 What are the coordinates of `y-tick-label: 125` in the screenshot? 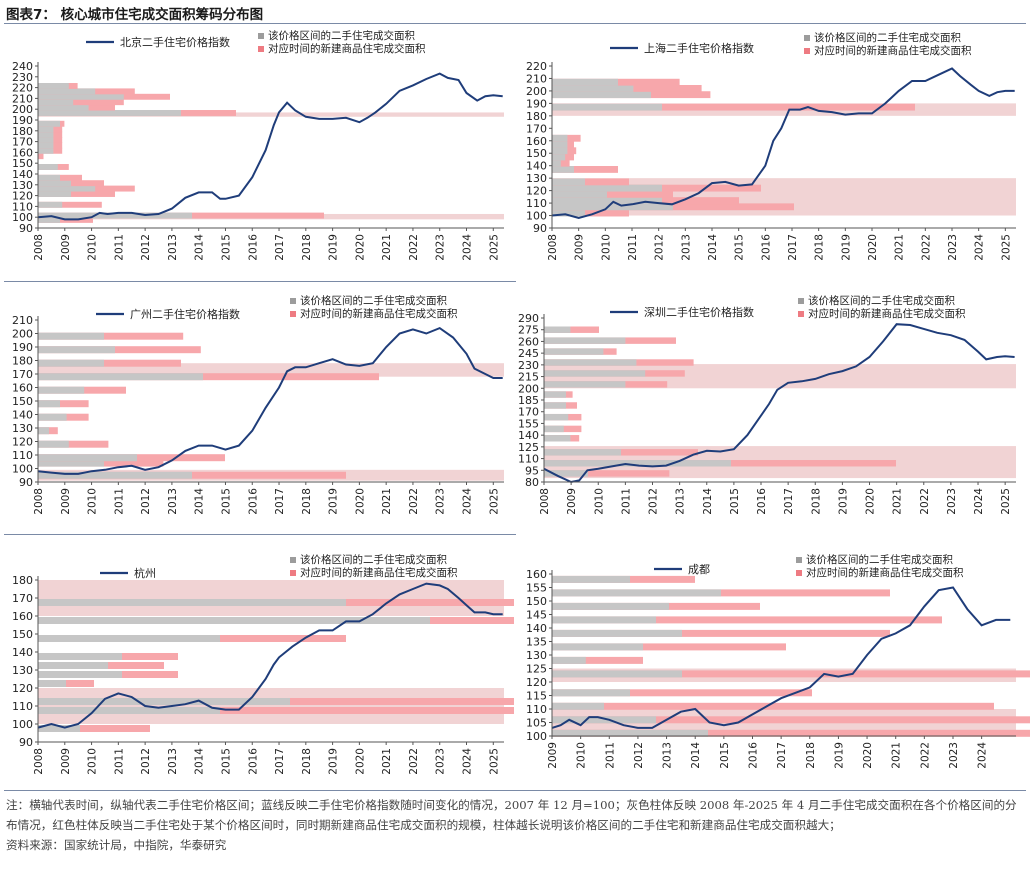 It's located at (536, 669).